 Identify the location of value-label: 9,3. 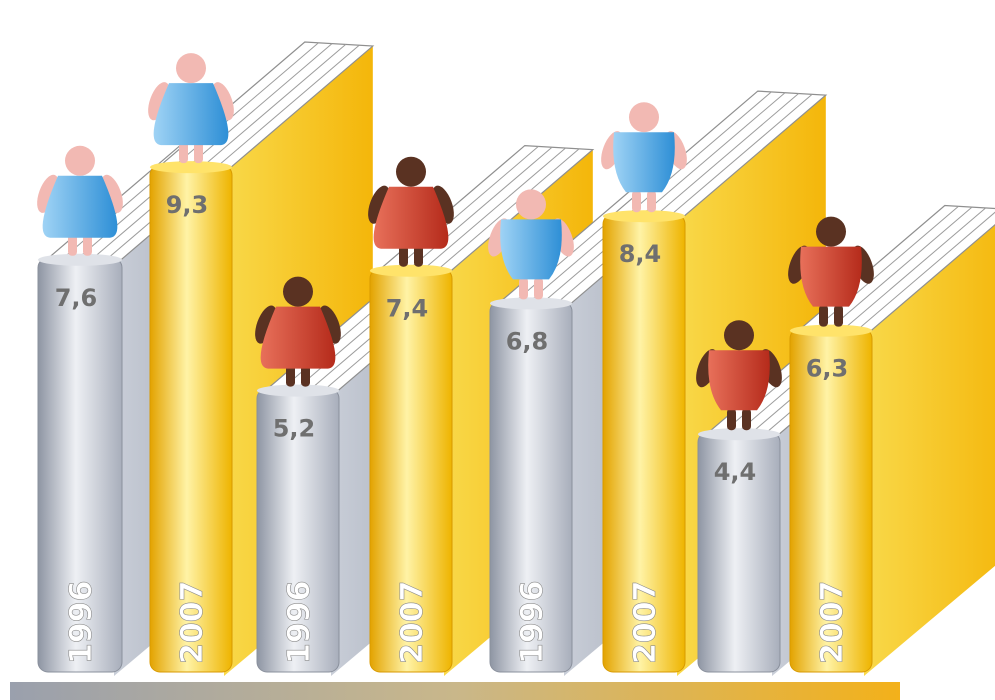
(187, 205).